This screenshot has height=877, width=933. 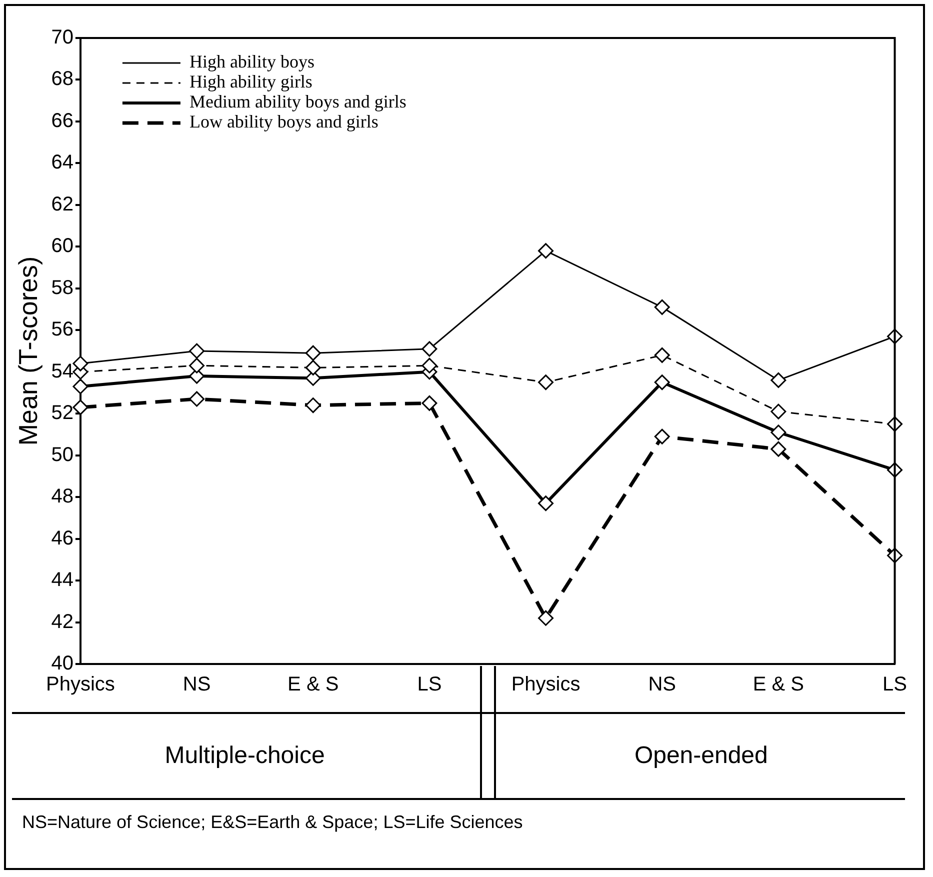 What do you see at coordinates (283, 122) in the screenshot?
I see `legend-label: Low ability boys and girls` at bounding box center [283, 122].